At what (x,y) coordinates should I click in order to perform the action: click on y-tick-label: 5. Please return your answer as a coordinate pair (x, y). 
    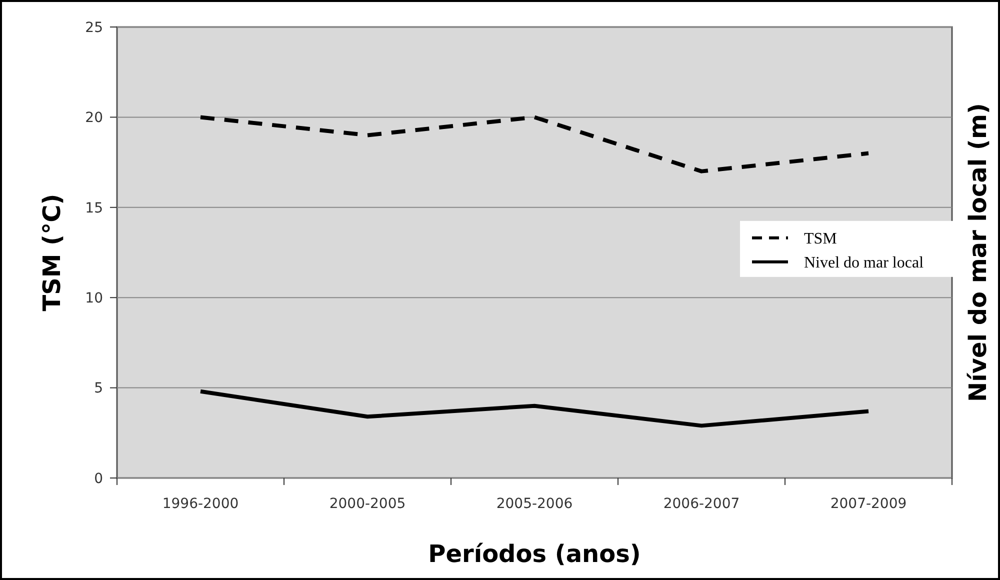
    Looking at the image, I should click on (98, 388).